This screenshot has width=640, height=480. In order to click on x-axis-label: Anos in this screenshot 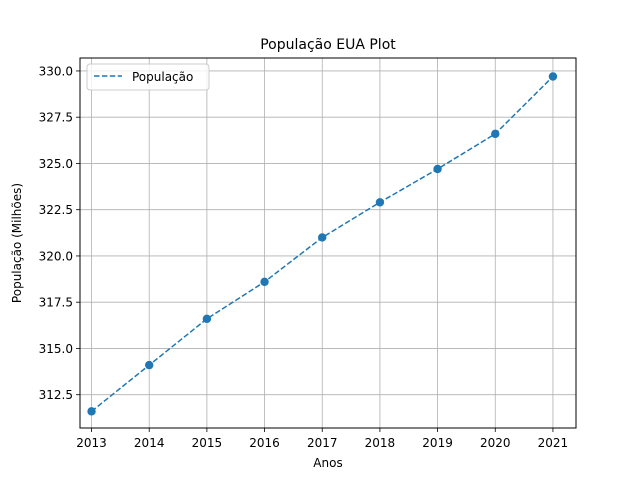, I will do `click(327, 463)`.